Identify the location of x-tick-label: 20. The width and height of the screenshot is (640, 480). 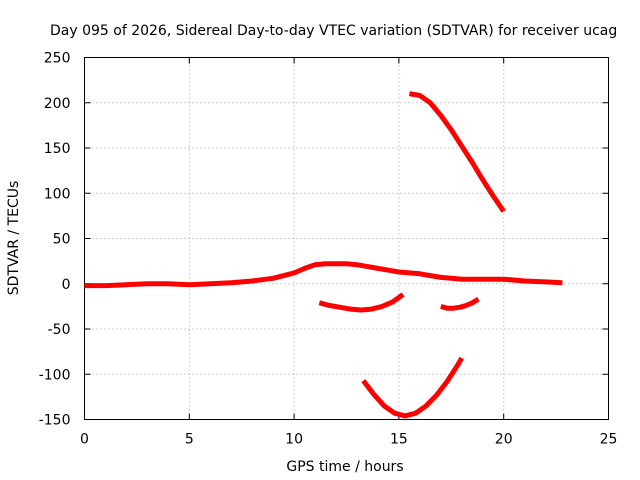
(504, 440).